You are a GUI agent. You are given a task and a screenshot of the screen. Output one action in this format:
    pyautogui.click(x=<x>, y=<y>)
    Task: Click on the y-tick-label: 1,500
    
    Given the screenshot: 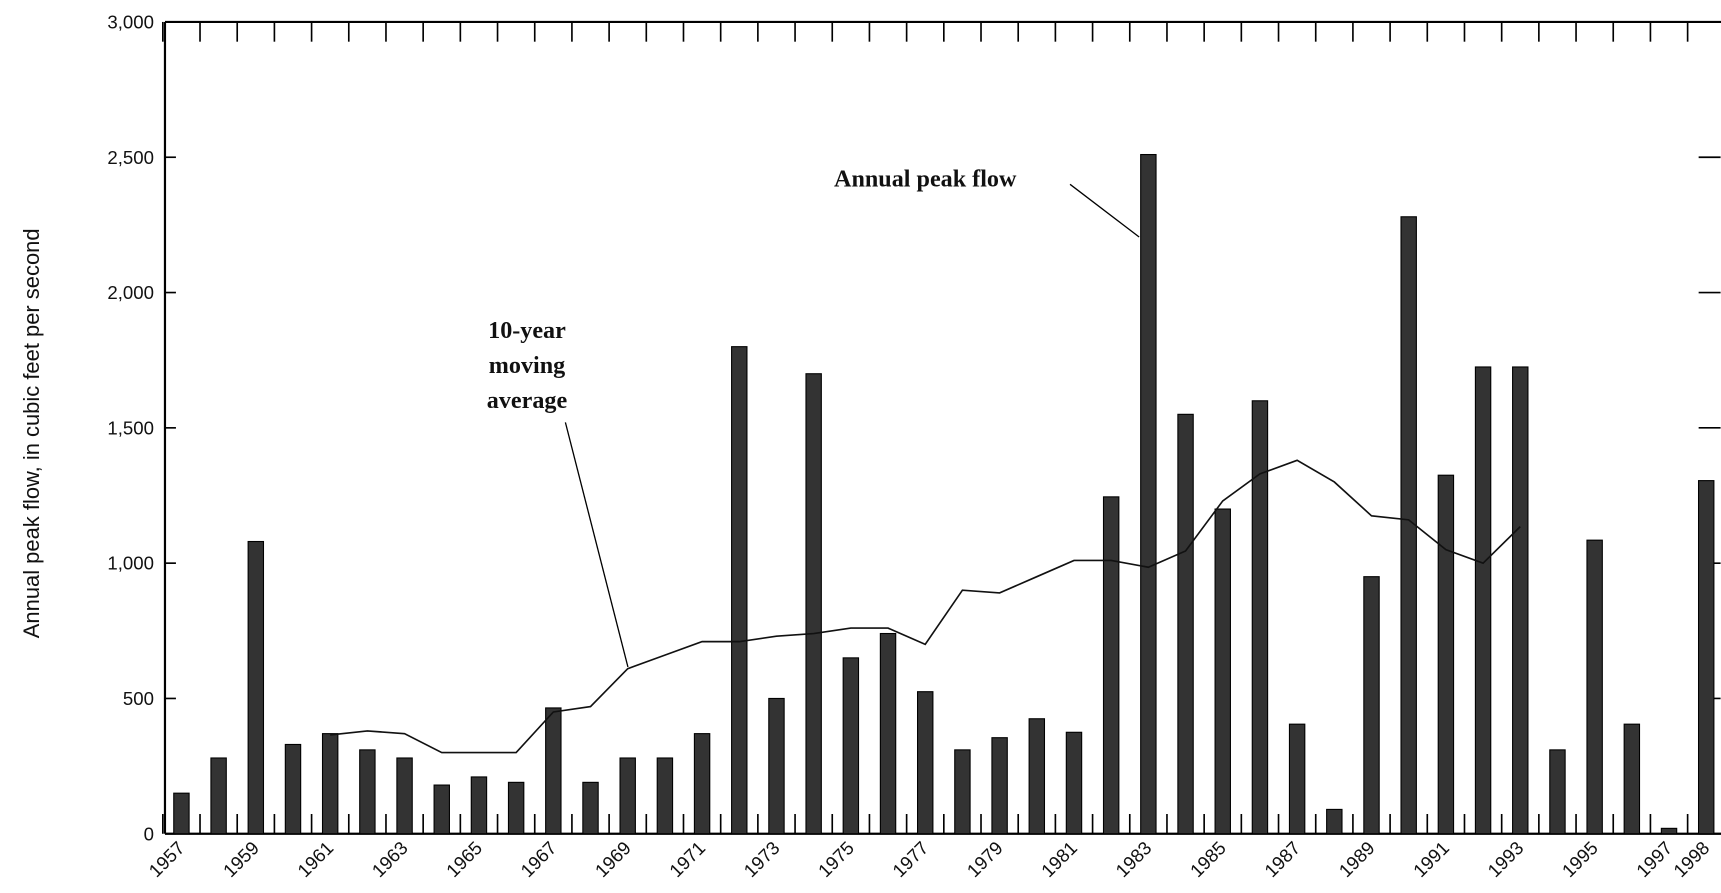 What is the action you would take?
    pyautogui.click(x=130, y=427)
    